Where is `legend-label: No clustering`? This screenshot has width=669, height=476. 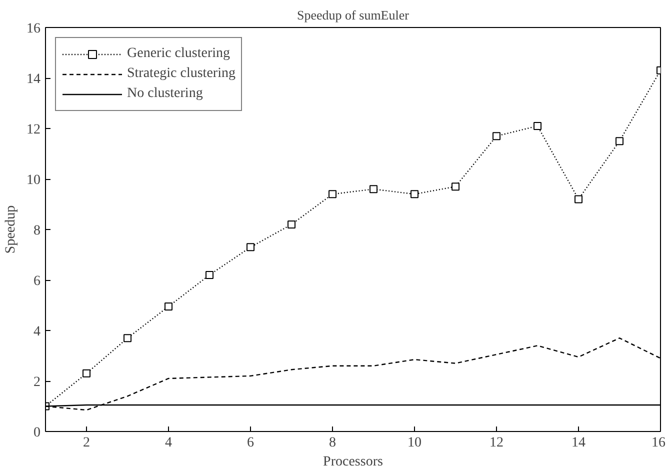
legend-label: No clustering is located at coordinates (165, 94).